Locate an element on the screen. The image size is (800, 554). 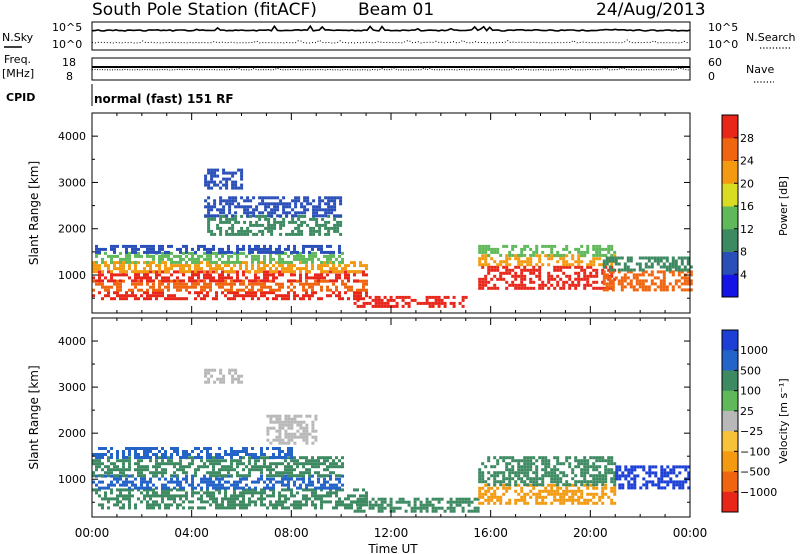
colorbar-tick-label: 100 is located at coordinates (750, 391).